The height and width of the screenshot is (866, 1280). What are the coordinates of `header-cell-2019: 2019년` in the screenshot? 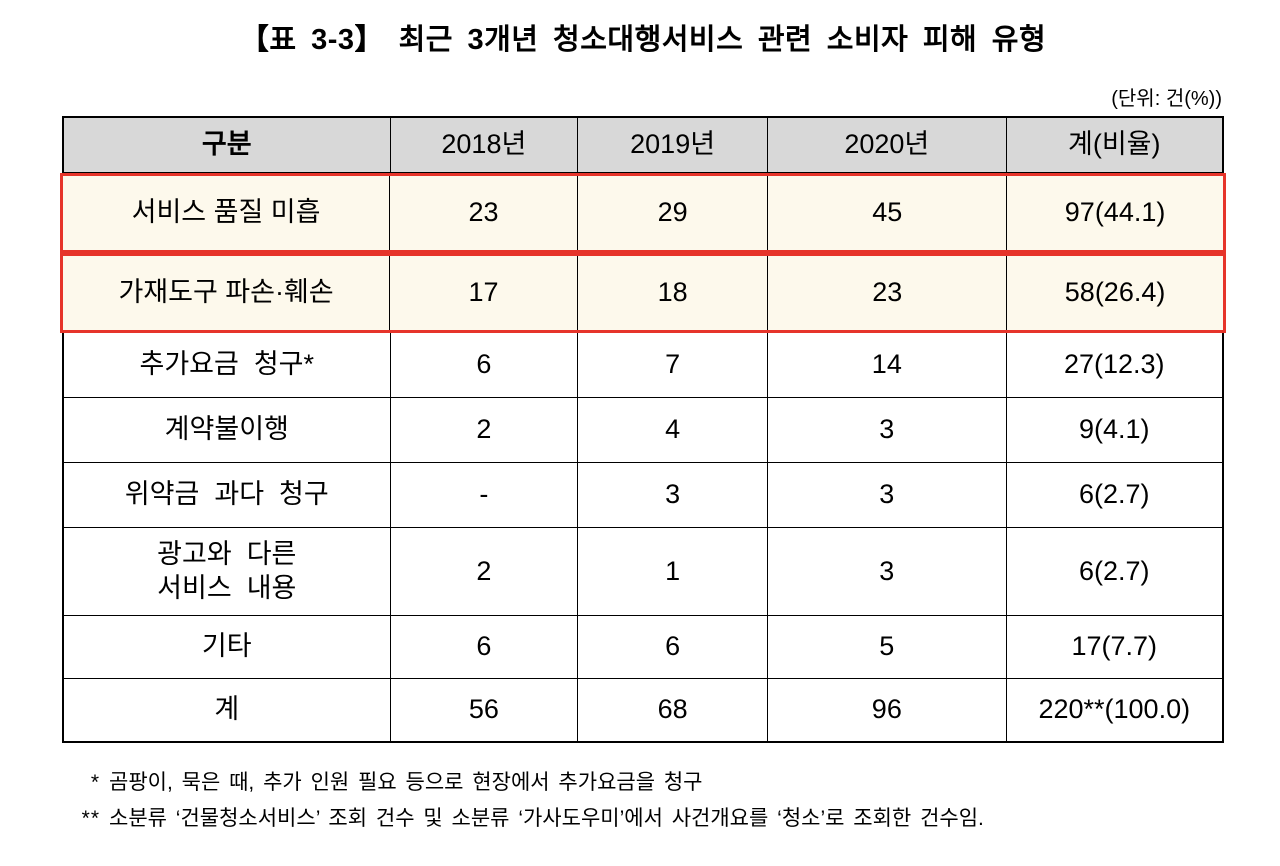 It's located at (673, 145).